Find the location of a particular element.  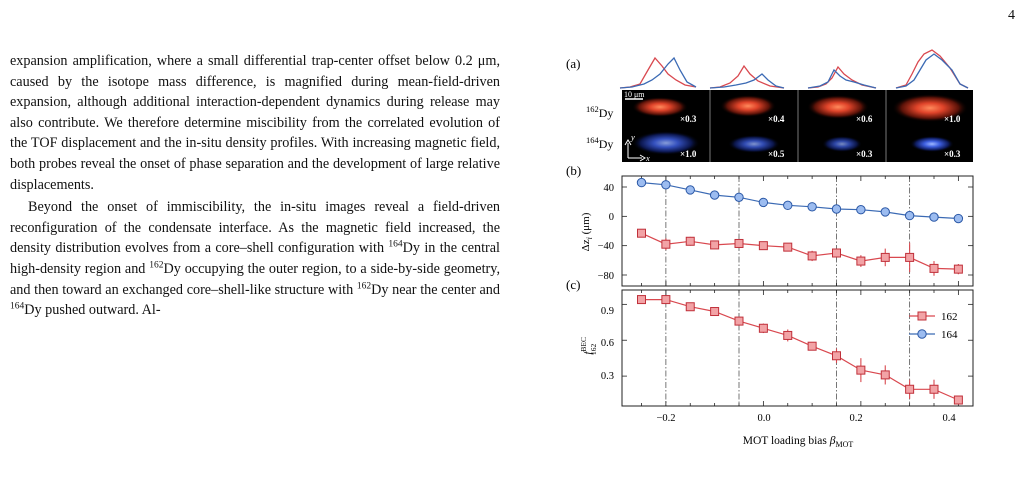

panel-b-frame is located at coordinates (797, 231).